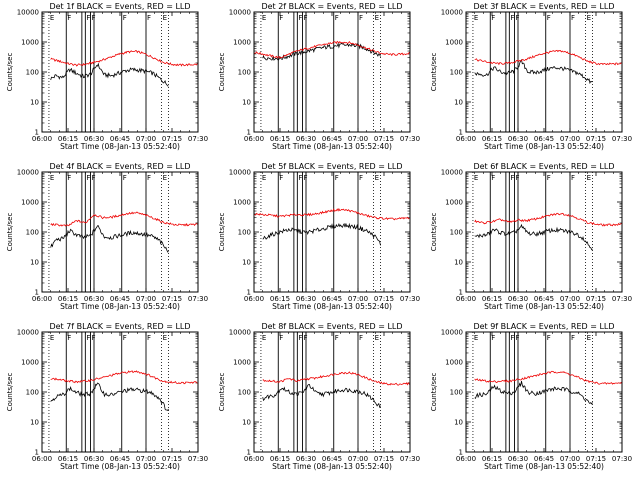  Describe the element at coordinates (331, 166) in the screenshot. I see `chart-title: Det 5f BLACK = Events, RED = LLD` at that location.